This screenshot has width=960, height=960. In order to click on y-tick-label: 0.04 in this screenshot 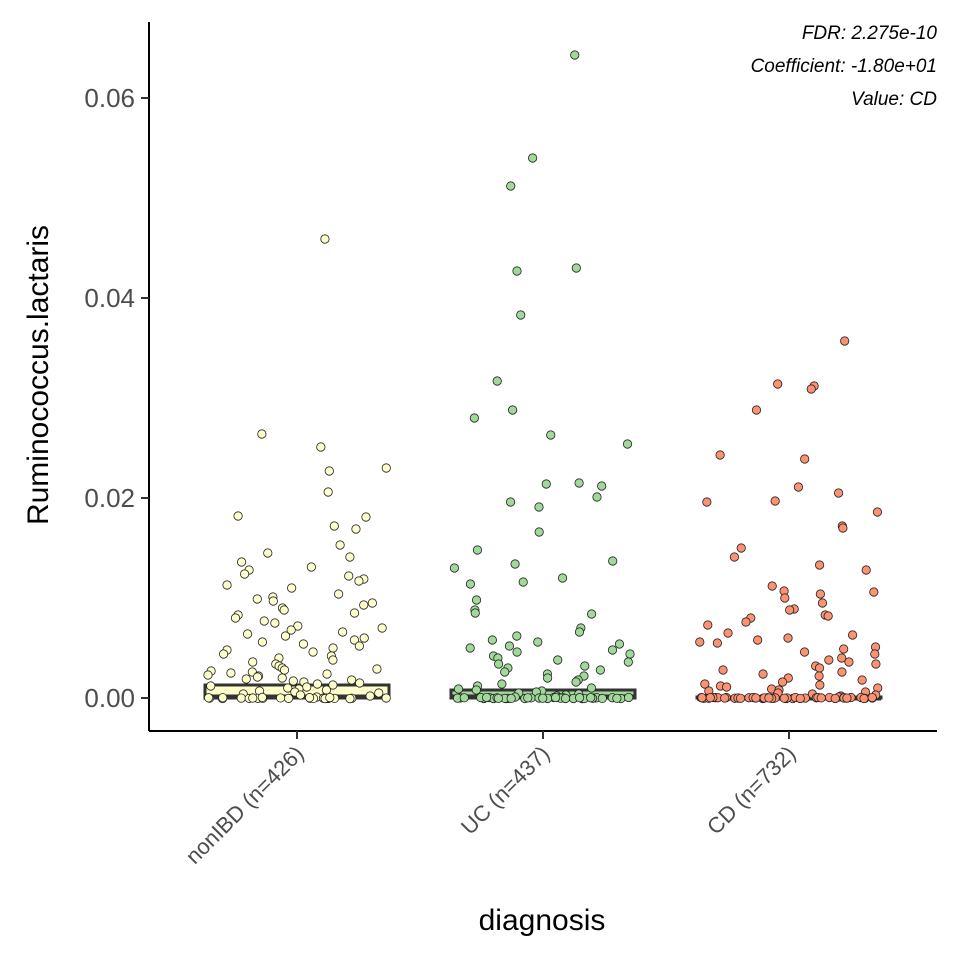, I will do `click(109, 298)`.